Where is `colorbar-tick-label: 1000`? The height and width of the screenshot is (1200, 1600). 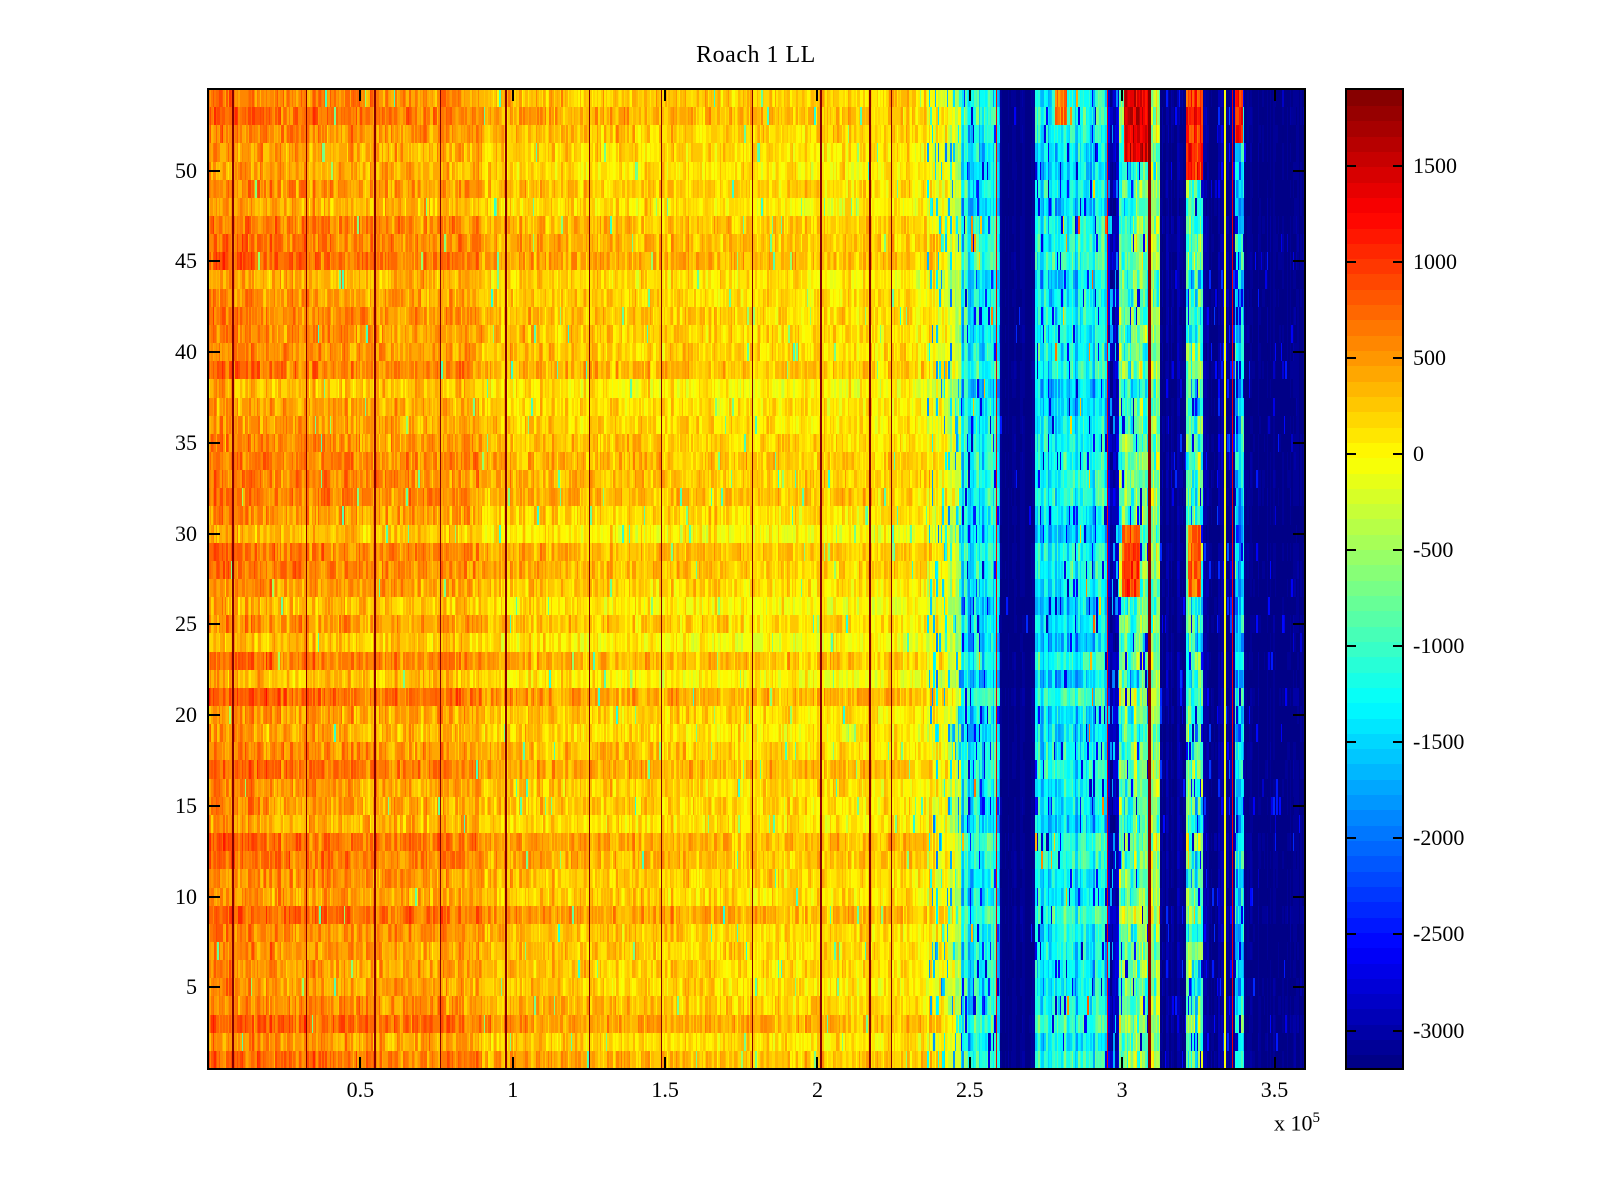
colorbar-tick-label: 1000 is located at coordinates (1435, 261).